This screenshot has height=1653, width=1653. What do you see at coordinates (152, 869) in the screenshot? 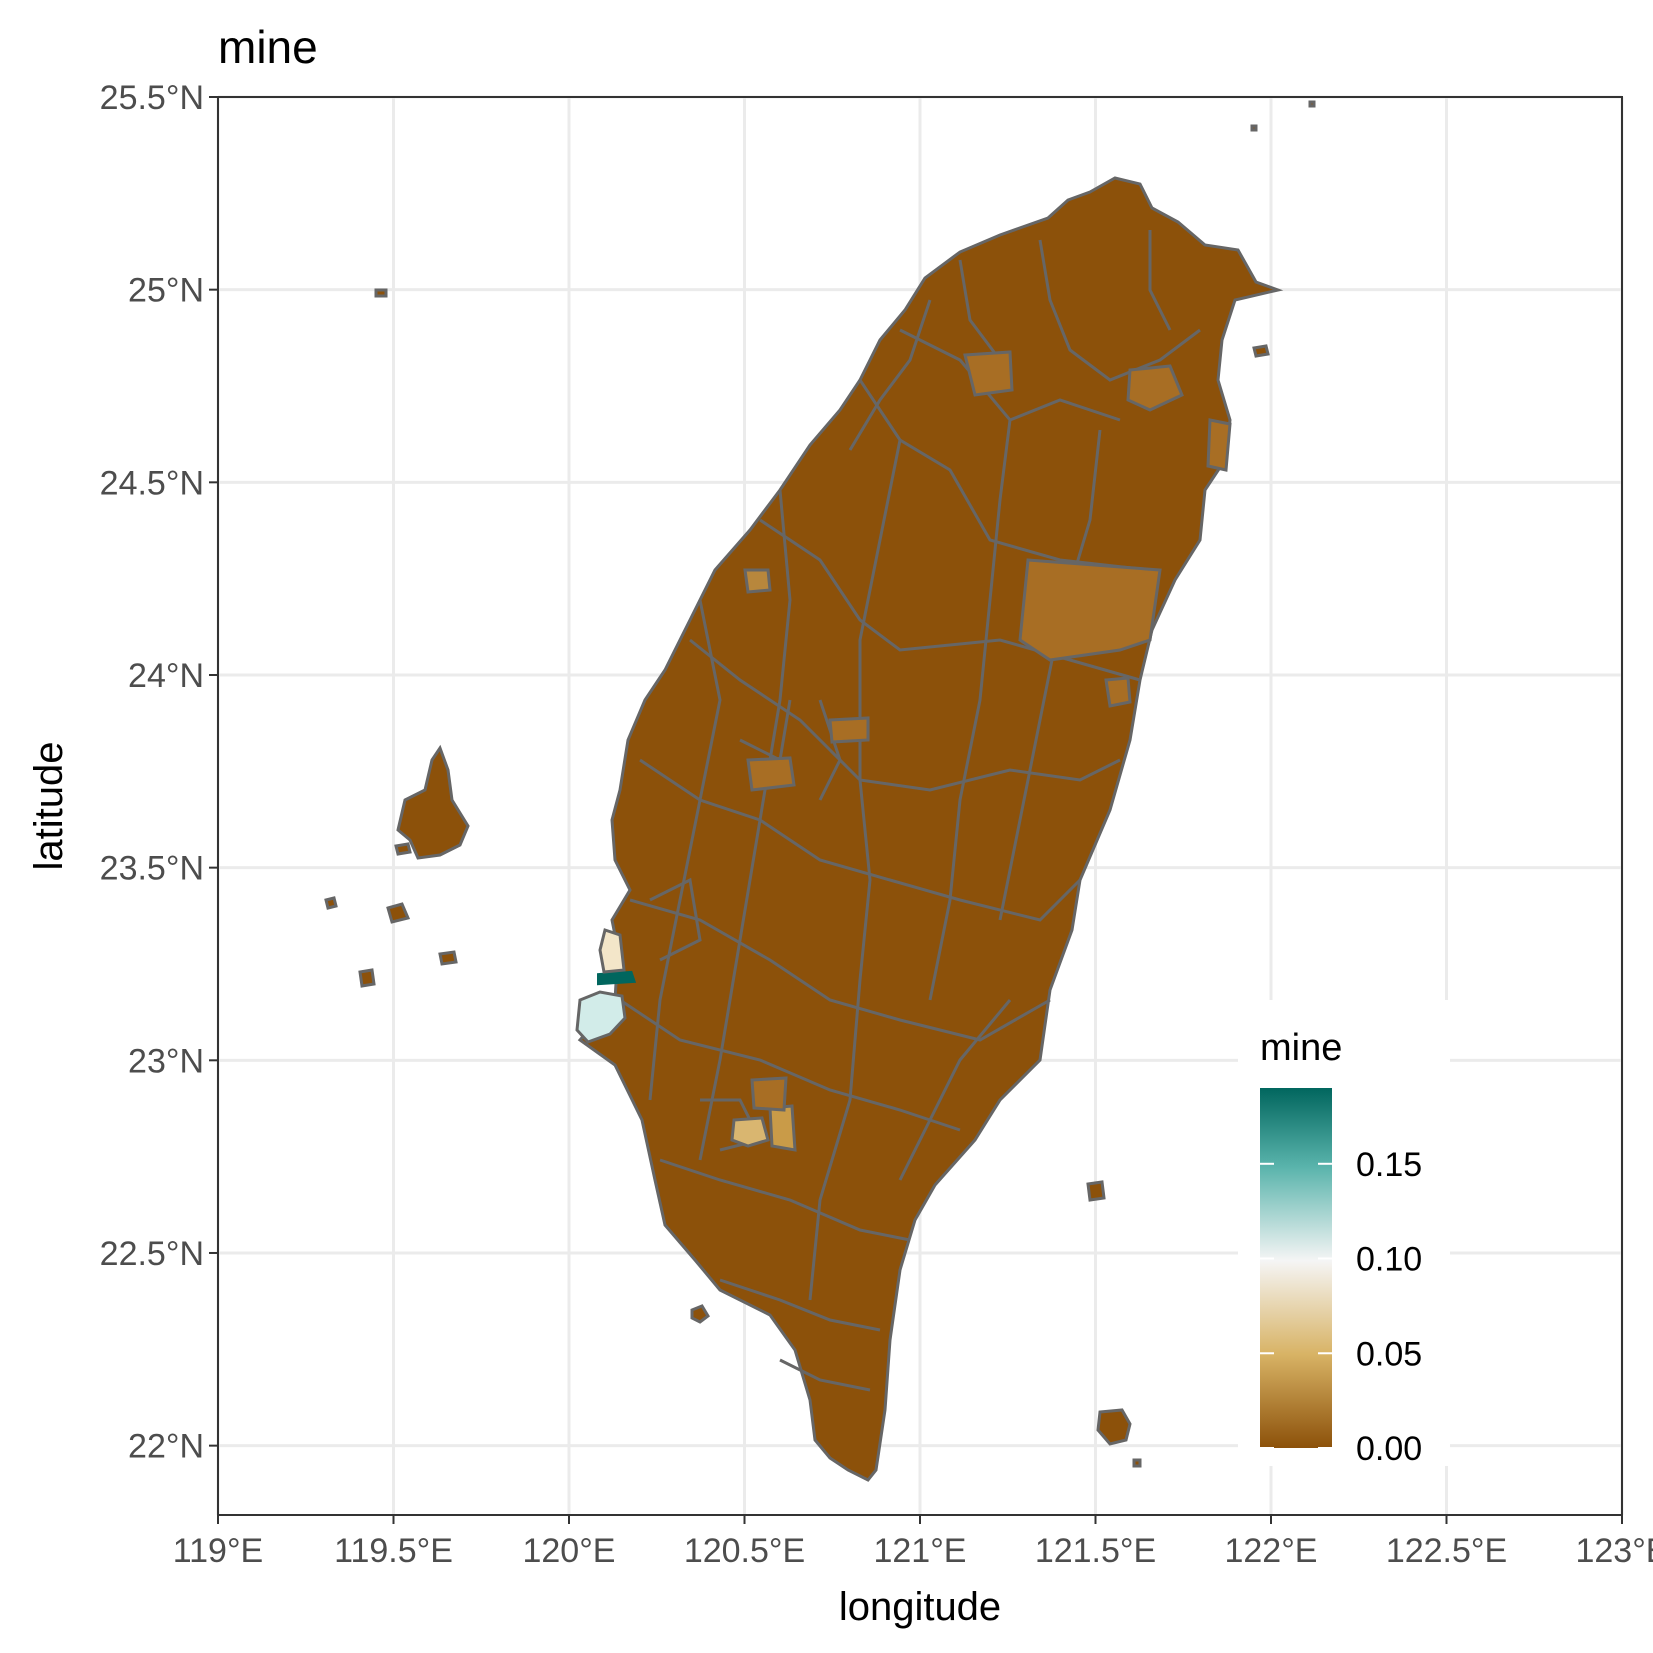
I see `y-tick-label: 23.5°N` at bounding box center [152, 869].